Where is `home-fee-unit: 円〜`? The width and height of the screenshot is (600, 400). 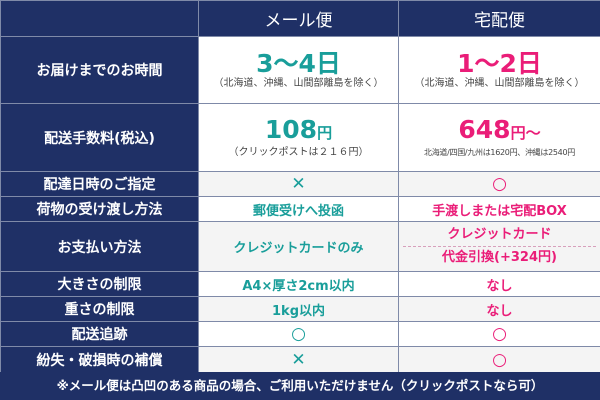
home-fee-unit: 円〜 is located at coordinates (525, 133).